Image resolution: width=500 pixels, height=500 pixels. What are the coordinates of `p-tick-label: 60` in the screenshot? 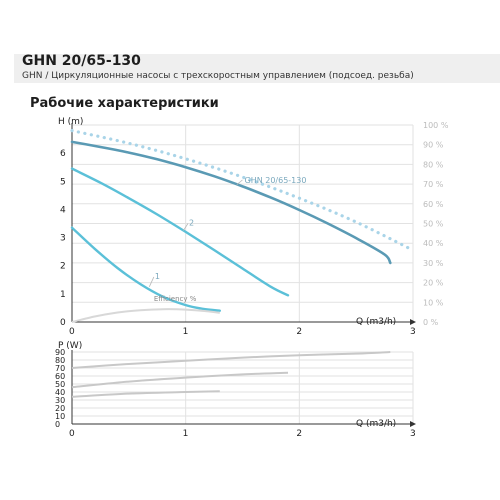 It's located at (60, 376).